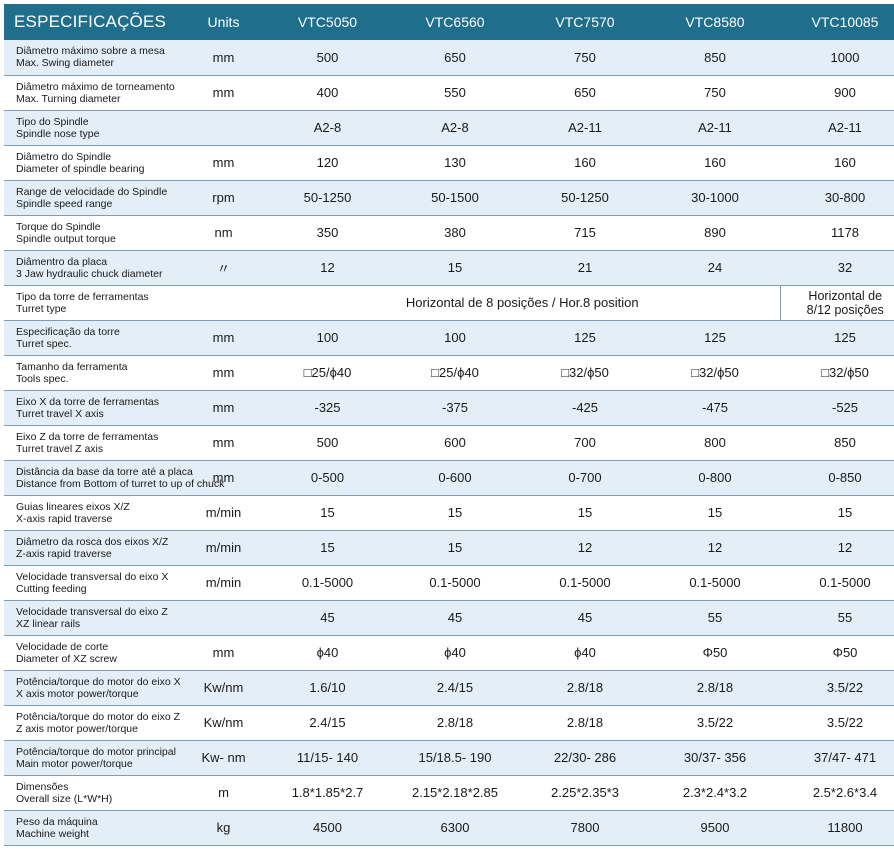  I want to click on spec-value: 550, so click(455, 93).